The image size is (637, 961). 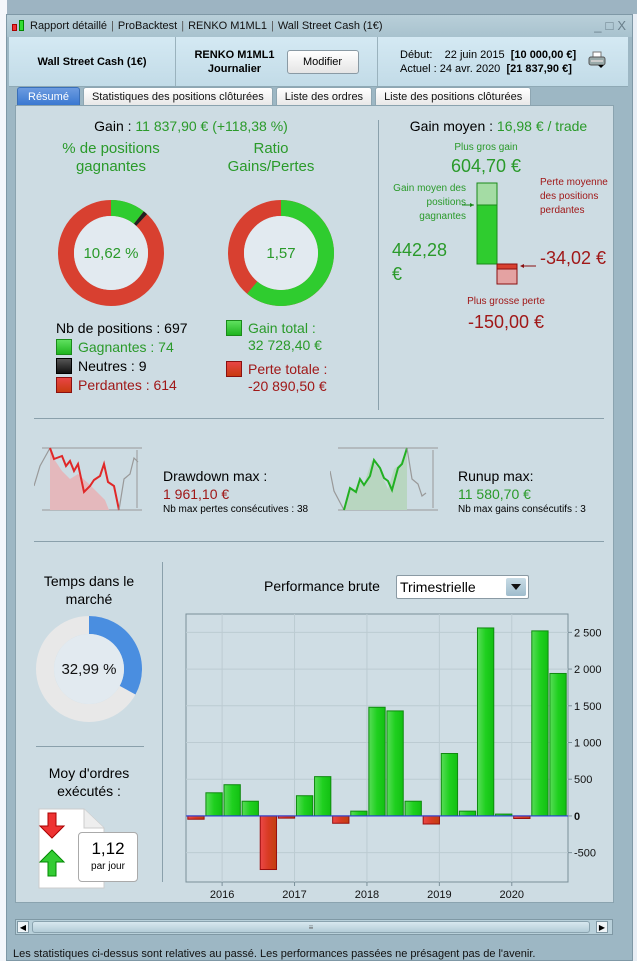 I want to click on minimize-icon: _, so click(x=598, y=25).